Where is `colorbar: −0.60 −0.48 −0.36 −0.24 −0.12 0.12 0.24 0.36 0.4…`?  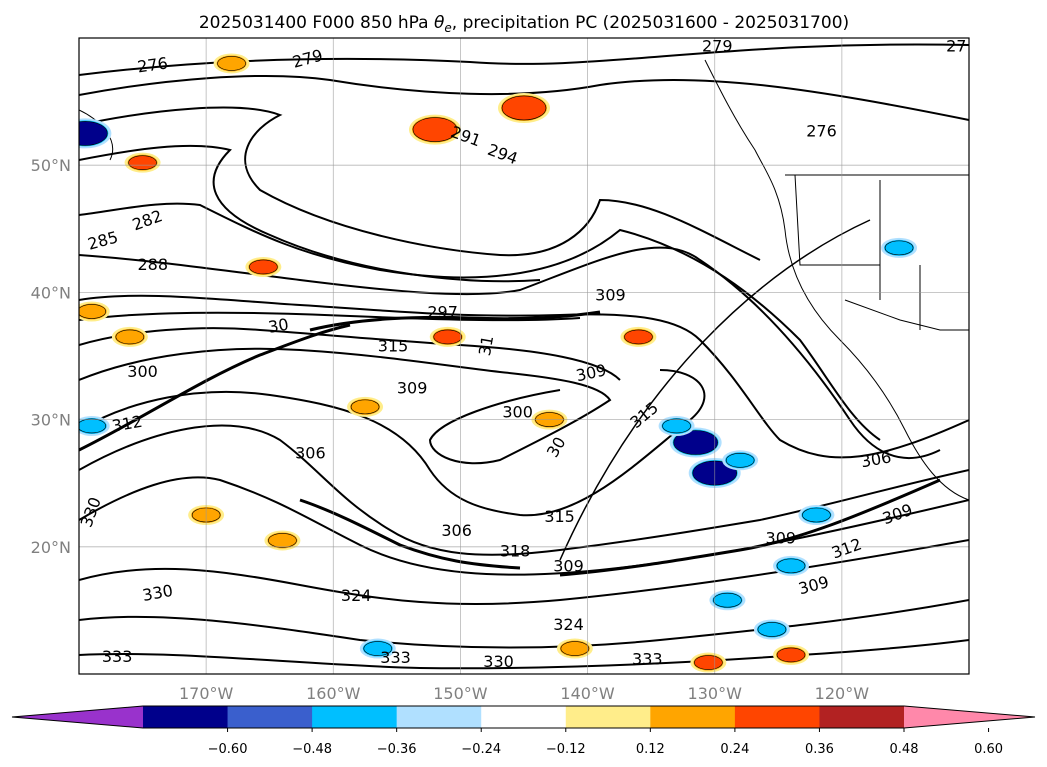 colorbar: −0.60 −0.48 −0.36 −0.24 −0.12 0.12 0.24 0.36 0.4… is located at coordinates (523, 731).